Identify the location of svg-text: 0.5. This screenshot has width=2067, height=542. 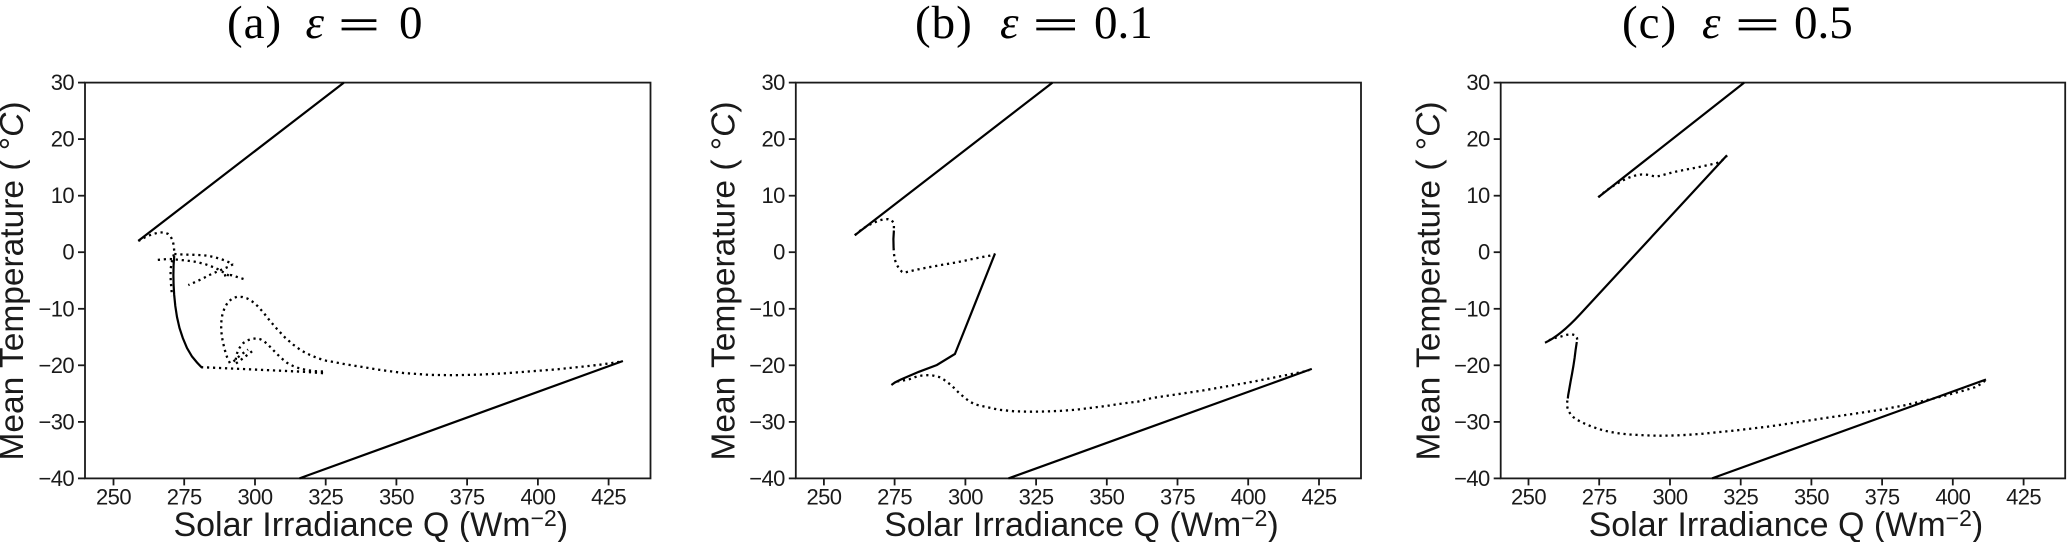
(1823, 24).